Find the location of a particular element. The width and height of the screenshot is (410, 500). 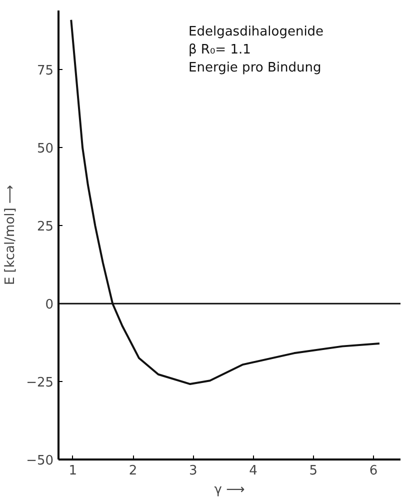

y-tick-label: 75 is located at coordinates (45, 71).